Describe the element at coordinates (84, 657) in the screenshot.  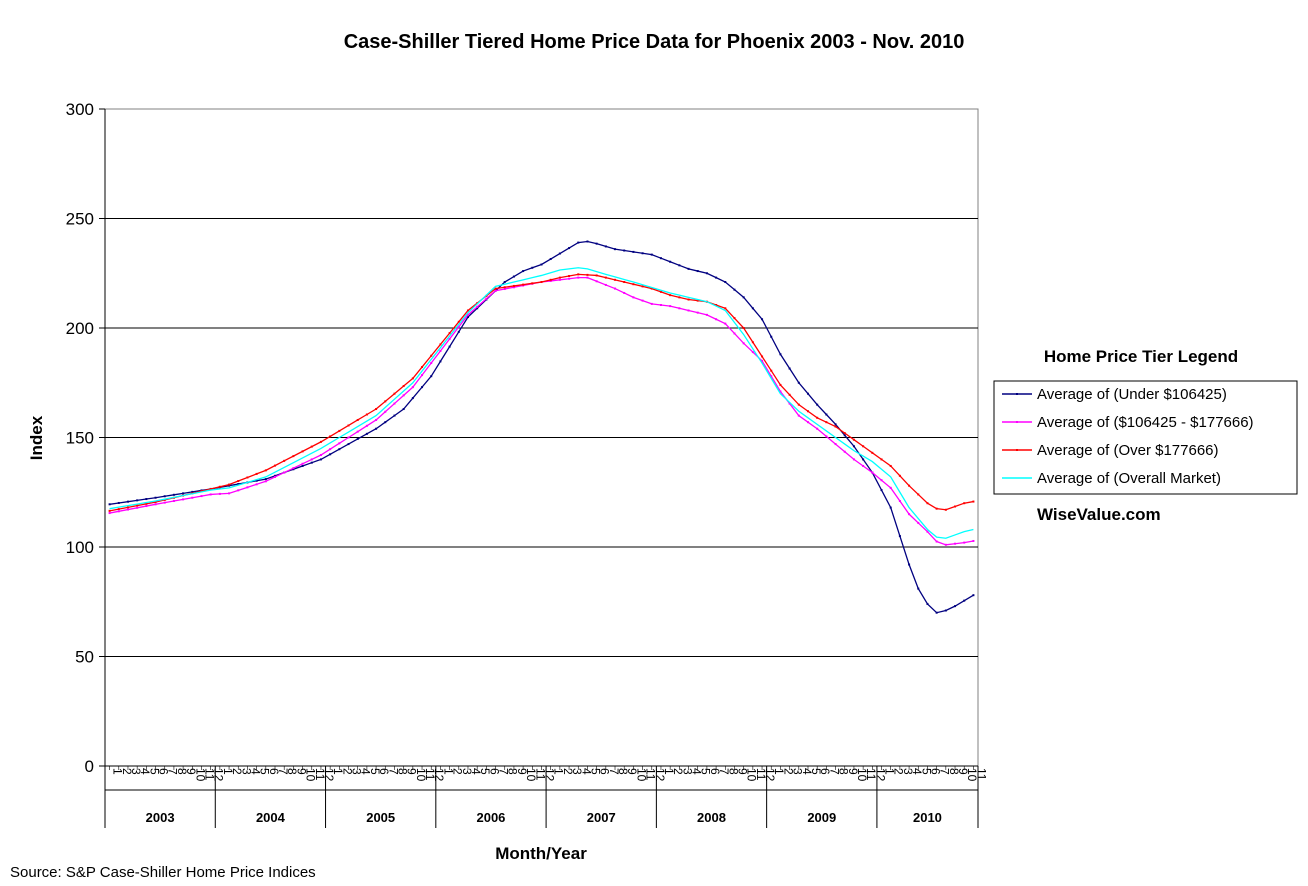
I see `y-tick-label: 50` at that location.